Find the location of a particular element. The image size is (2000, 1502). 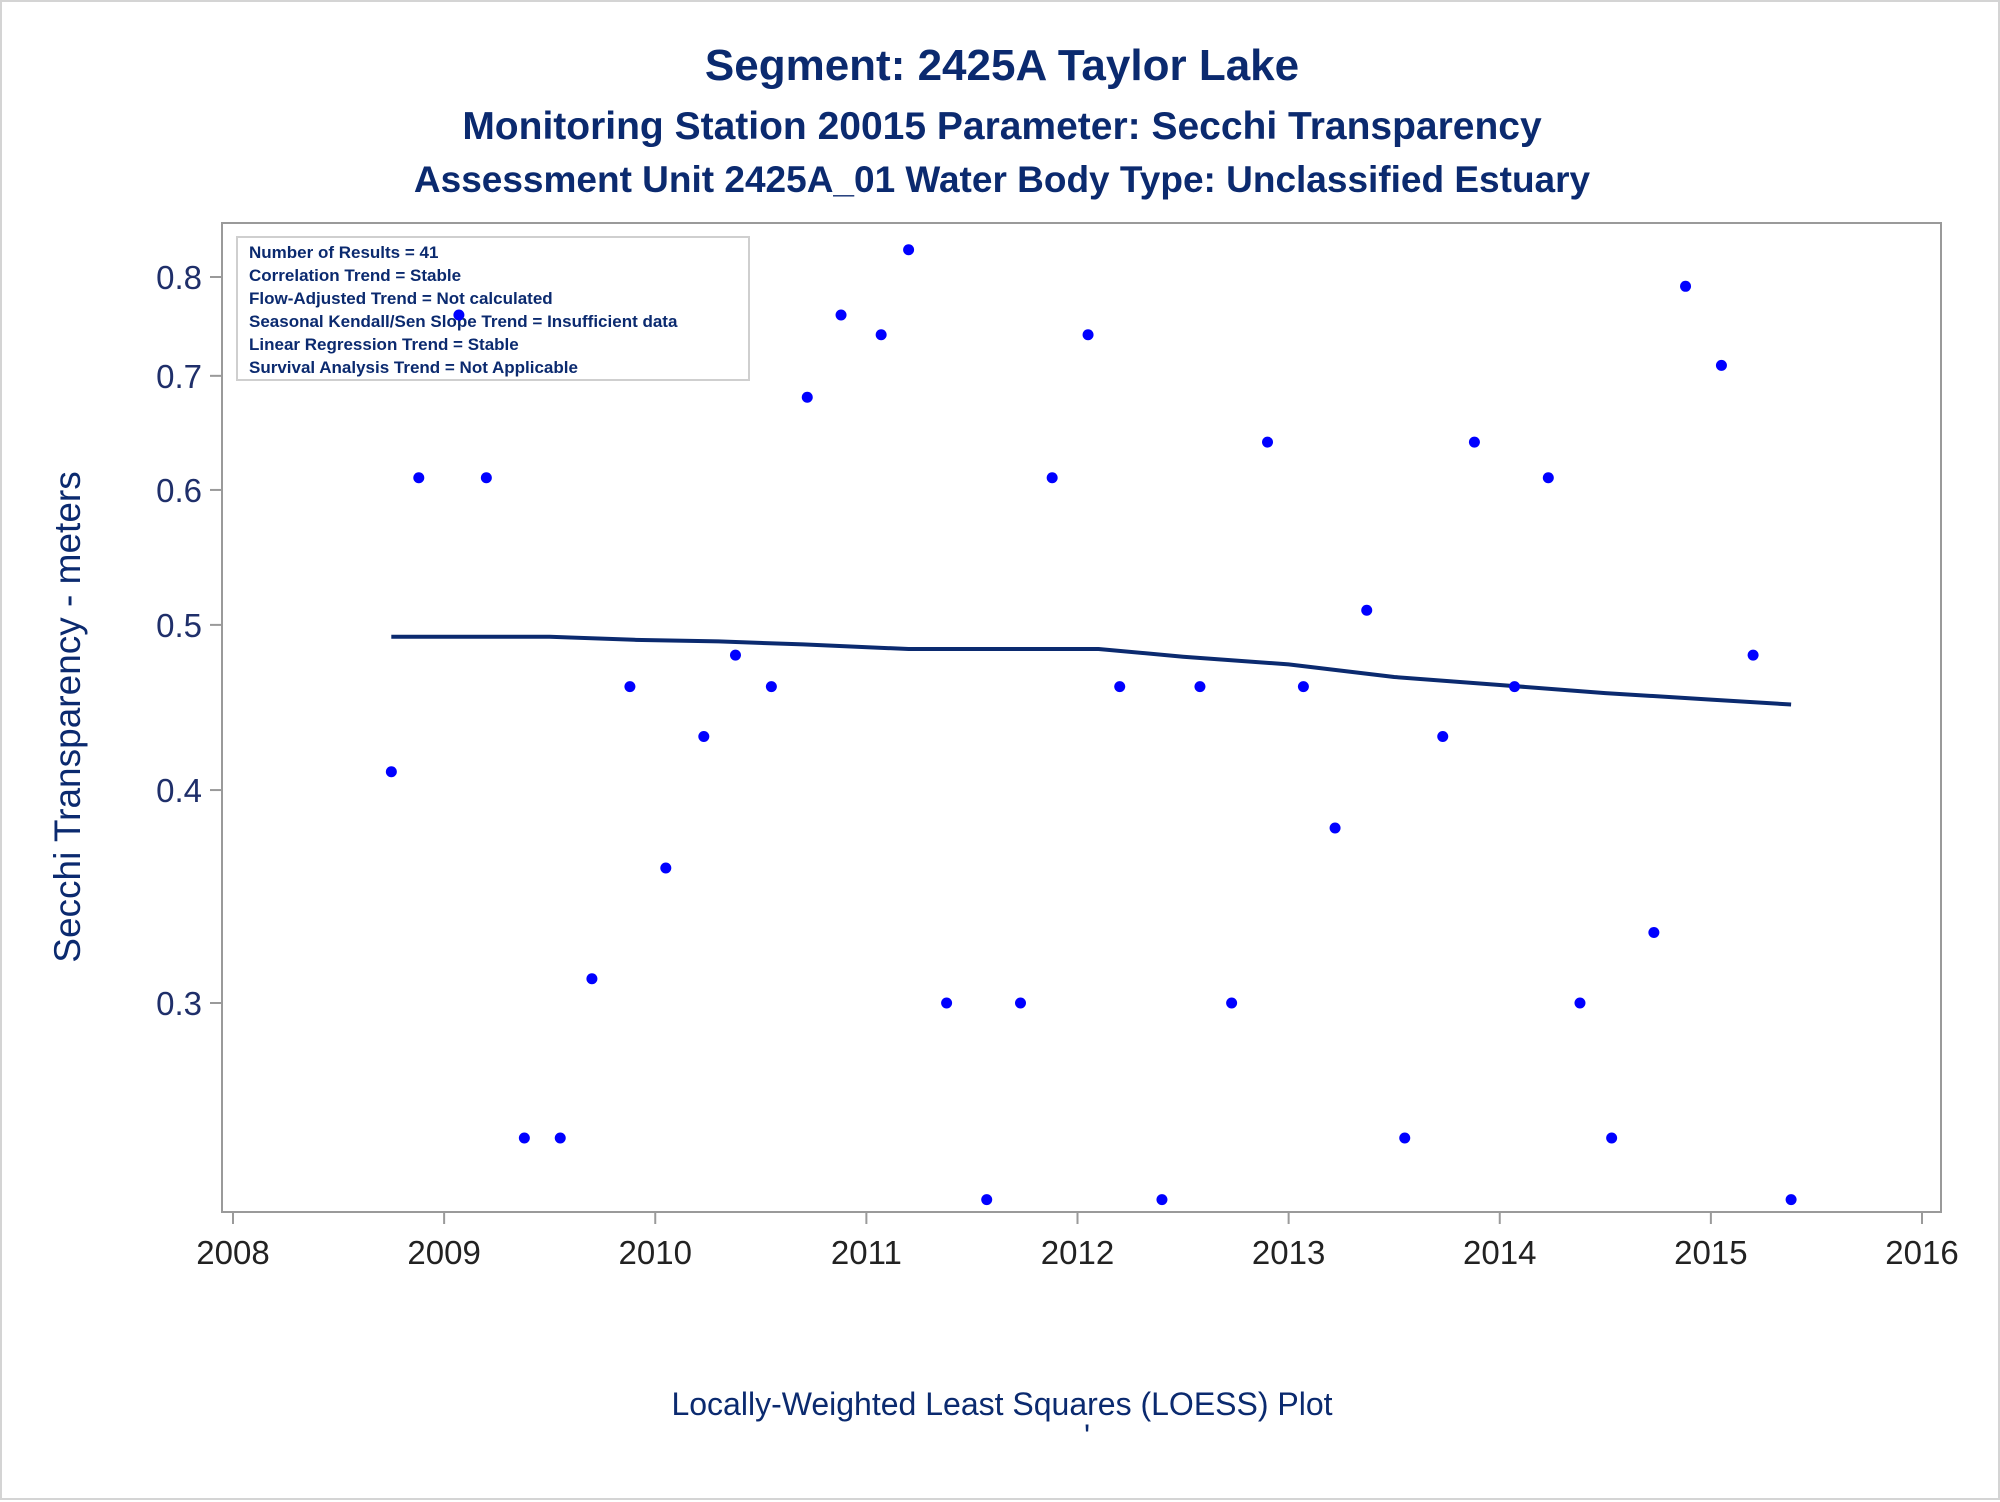

chart-title: Segment: 2425A Taylor Lake is located at coordinates (1002, 65).